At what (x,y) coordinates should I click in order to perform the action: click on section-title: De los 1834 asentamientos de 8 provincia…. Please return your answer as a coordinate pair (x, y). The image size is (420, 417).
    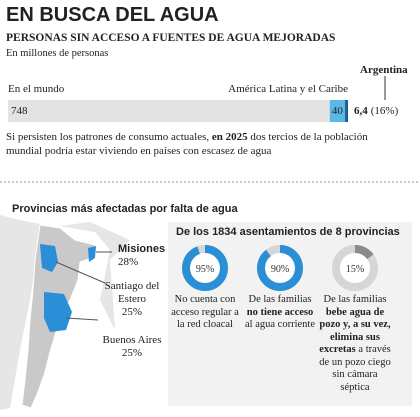
    Looking at the image, I should click on (288, 232).